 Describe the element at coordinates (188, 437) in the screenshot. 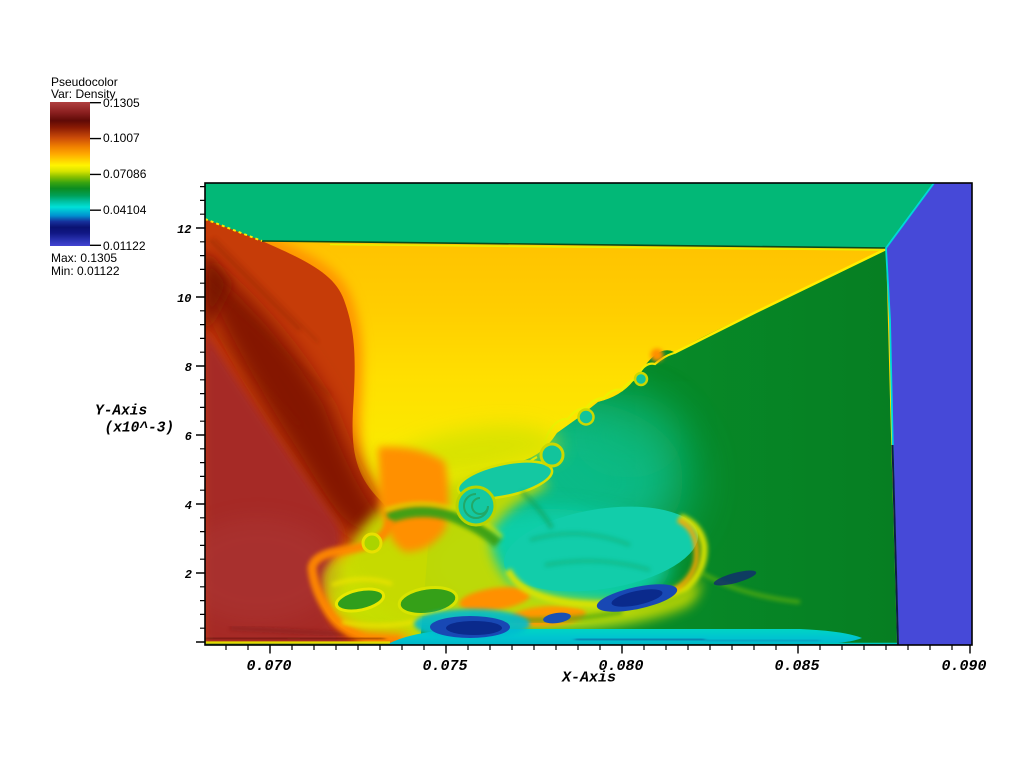

I see `svg-text: 6` at that location.